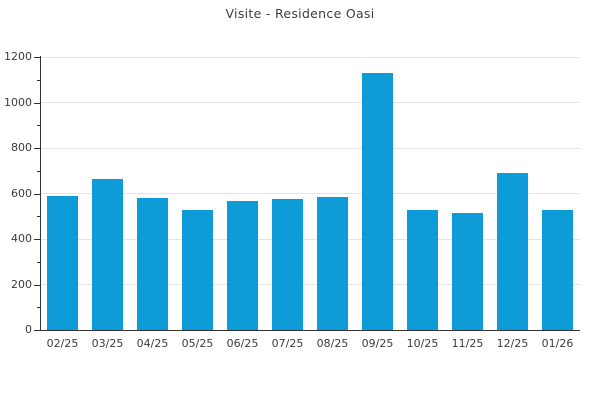 The width and height of the screenshot is (600, 400). I want to click on x-tick-label: 06/25, so click(242, 343).